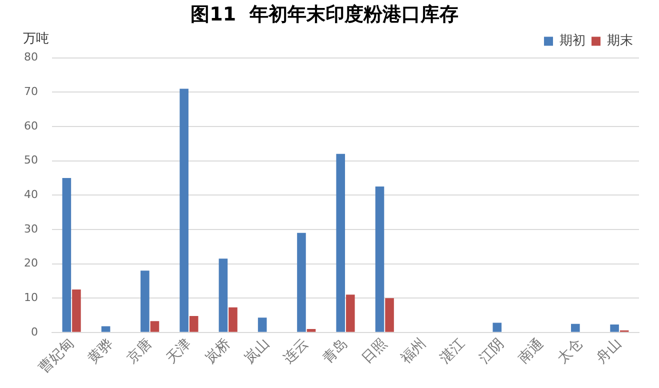  Describe the element at coordinates (492, 351) in the screenshot. I see `x-tick-label: 江阴` at that location.